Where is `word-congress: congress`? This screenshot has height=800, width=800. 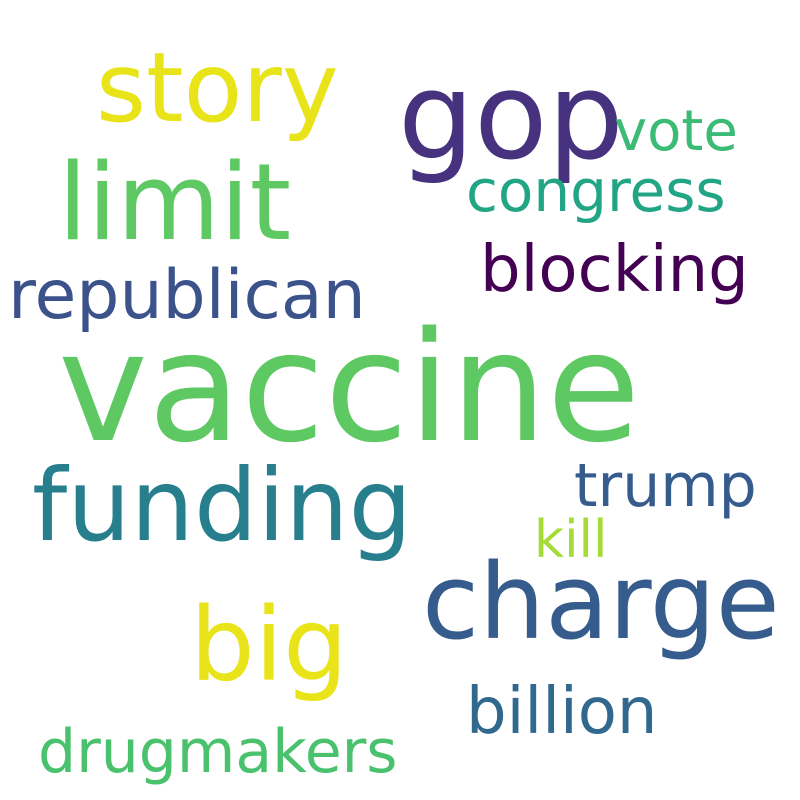 word-congress: congress is located at coordinates (596, 191).